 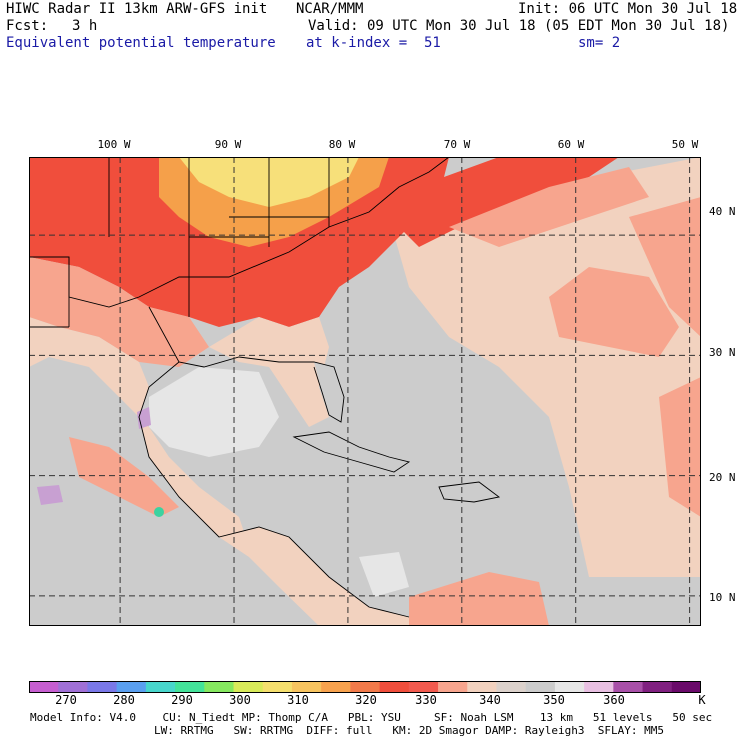 I want to click on lon-label-100w: 100 W, so click(x=114, y=144).